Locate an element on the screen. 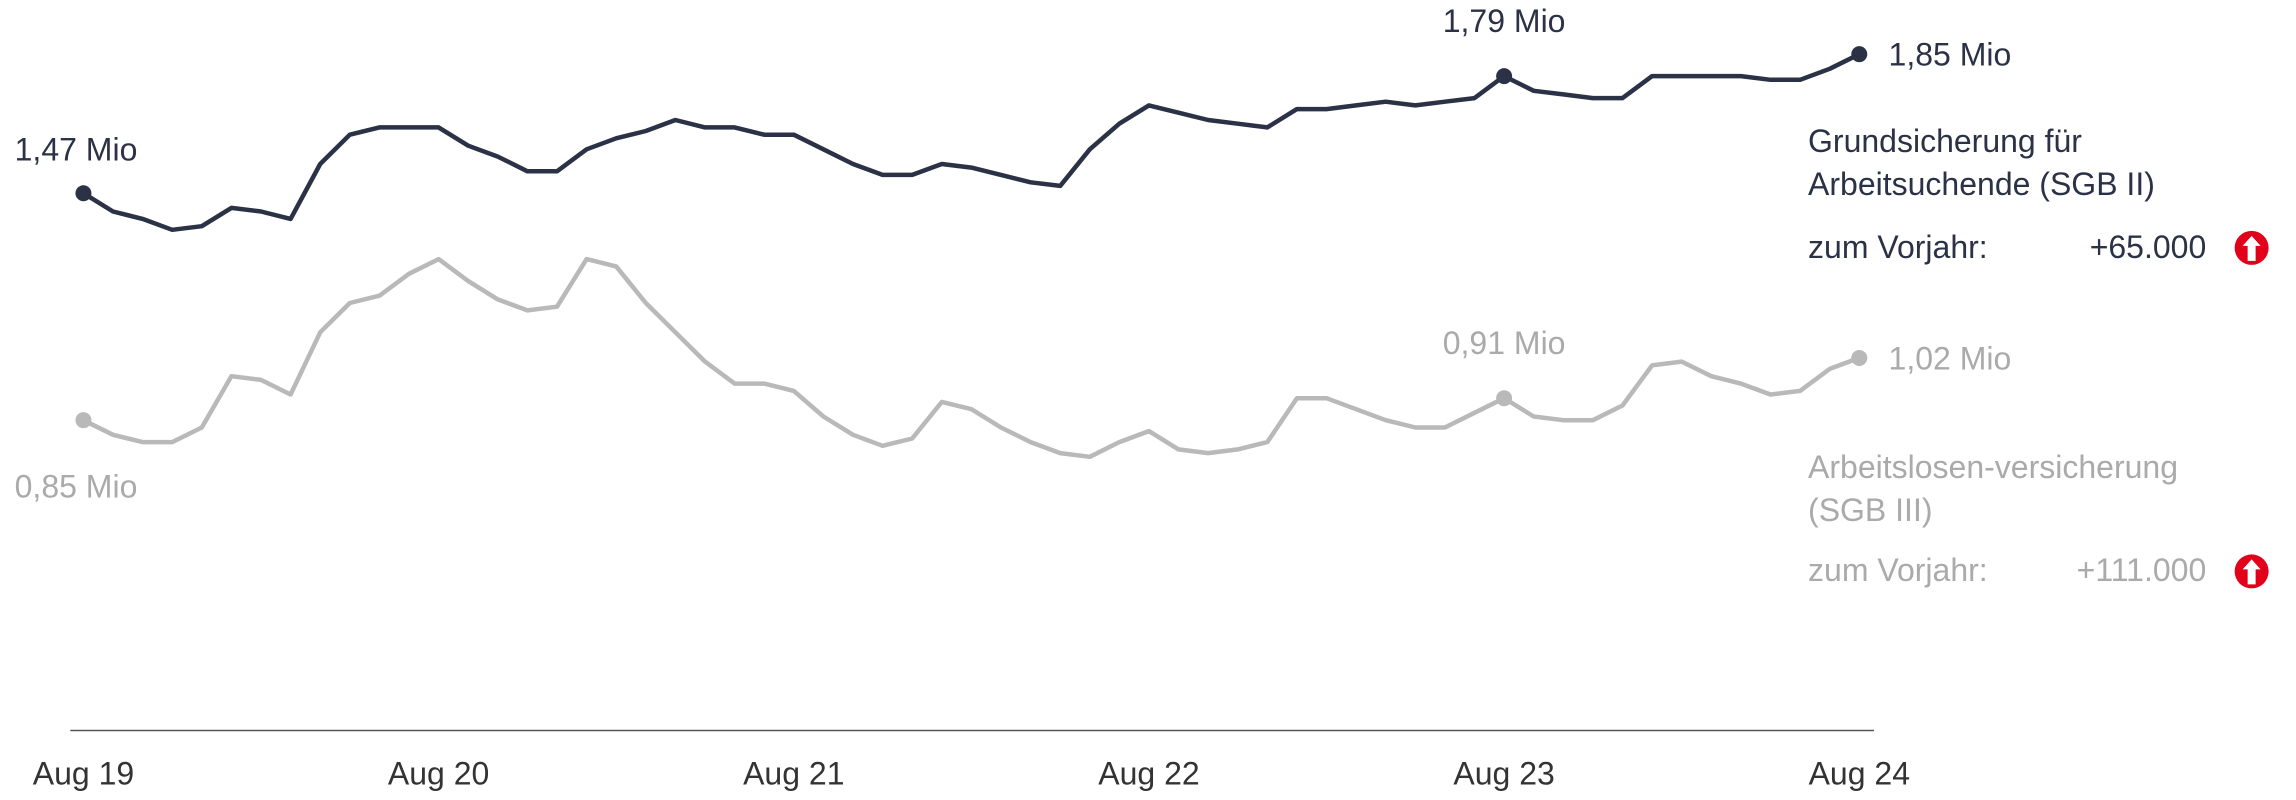 Image resolution: width=2296 pixels, height=800 pixels. x-tick-label: Aug 22 is located at coordinates (1148, 773).